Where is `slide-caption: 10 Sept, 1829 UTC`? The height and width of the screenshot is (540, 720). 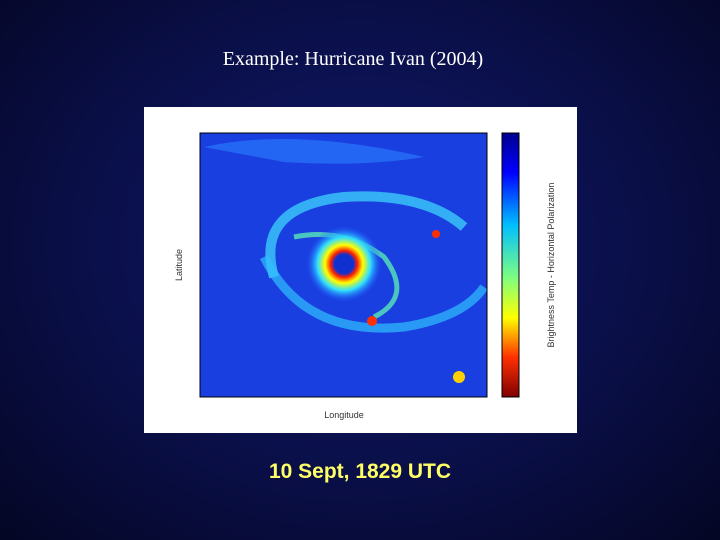
slide-caption: 10 Sept, 1829 UTC is located at coordinates (360, 471).